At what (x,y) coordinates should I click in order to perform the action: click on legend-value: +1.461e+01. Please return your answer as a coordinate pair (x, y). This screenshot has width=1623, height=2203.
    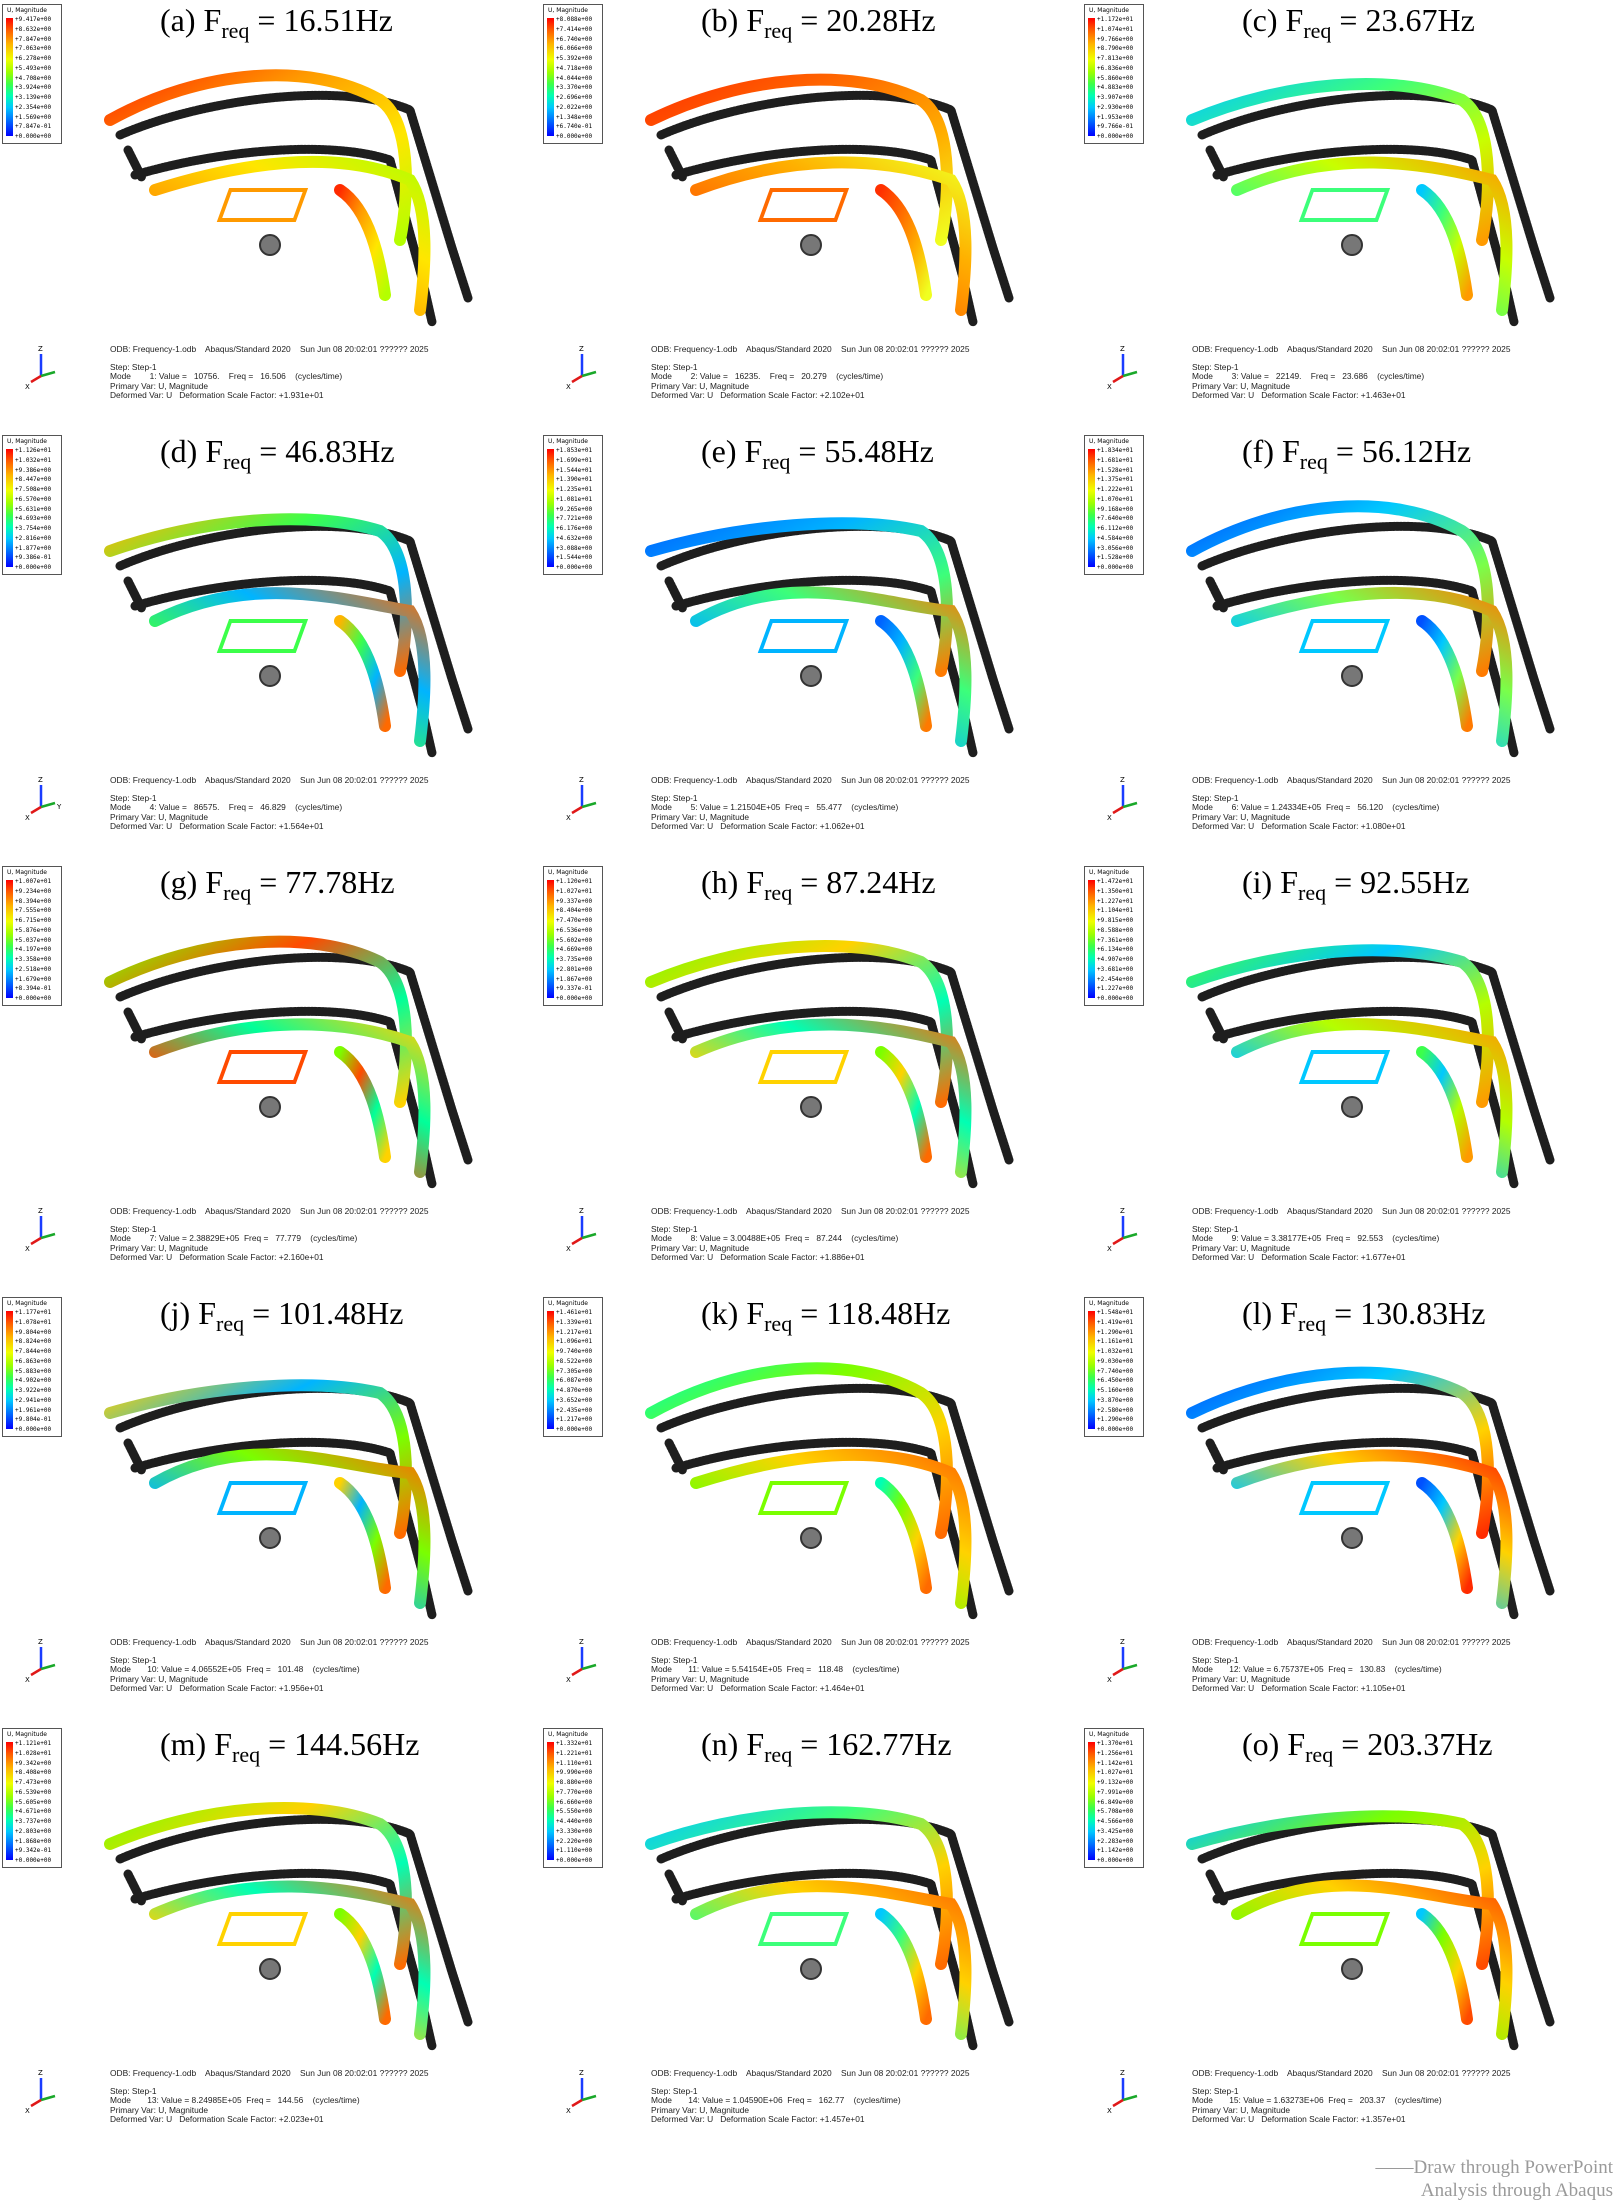
    Looking at the image, I should click on (574, 1312).